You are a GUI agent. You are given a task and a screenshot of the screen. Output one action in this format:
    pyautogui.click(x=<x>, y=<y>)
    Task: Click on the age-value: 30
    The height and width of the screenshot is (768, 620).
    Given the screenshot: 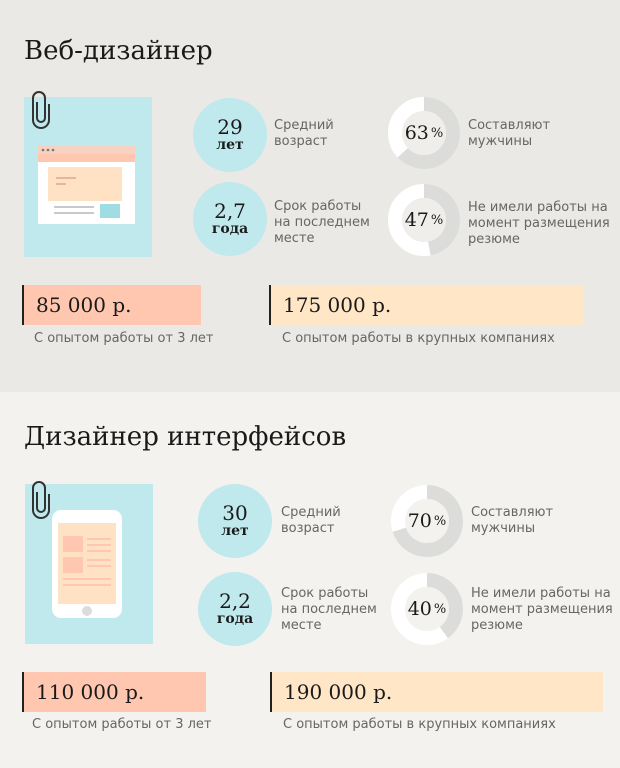 What is the action you would take?
    pyautogui.click(x=235, y=513)
    